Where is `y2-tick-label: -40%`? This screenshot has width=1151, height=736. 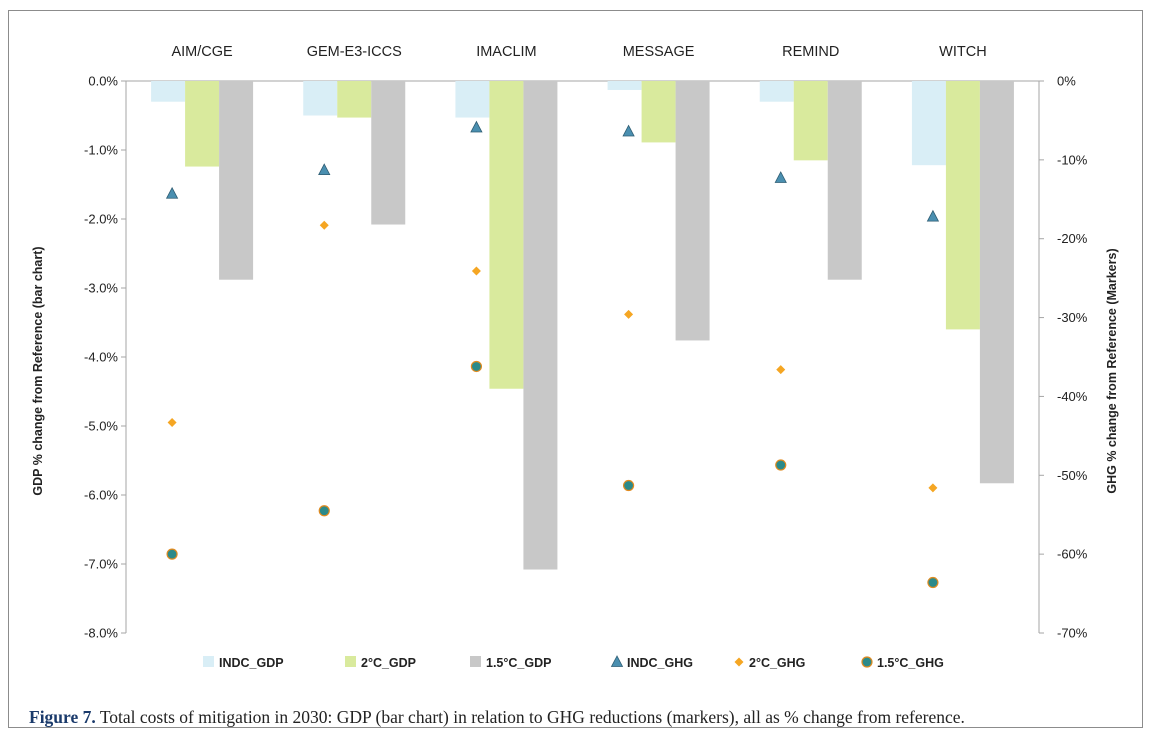
y2-tick-label: -40% is located at coordinates (1072, 396).